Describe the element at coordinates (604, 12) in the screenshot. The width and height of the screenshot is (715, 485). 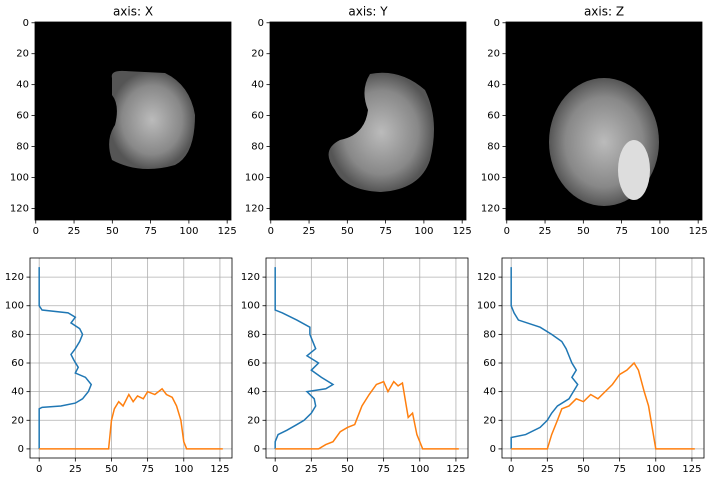
I see `chart-title: axis: Z` at that location.